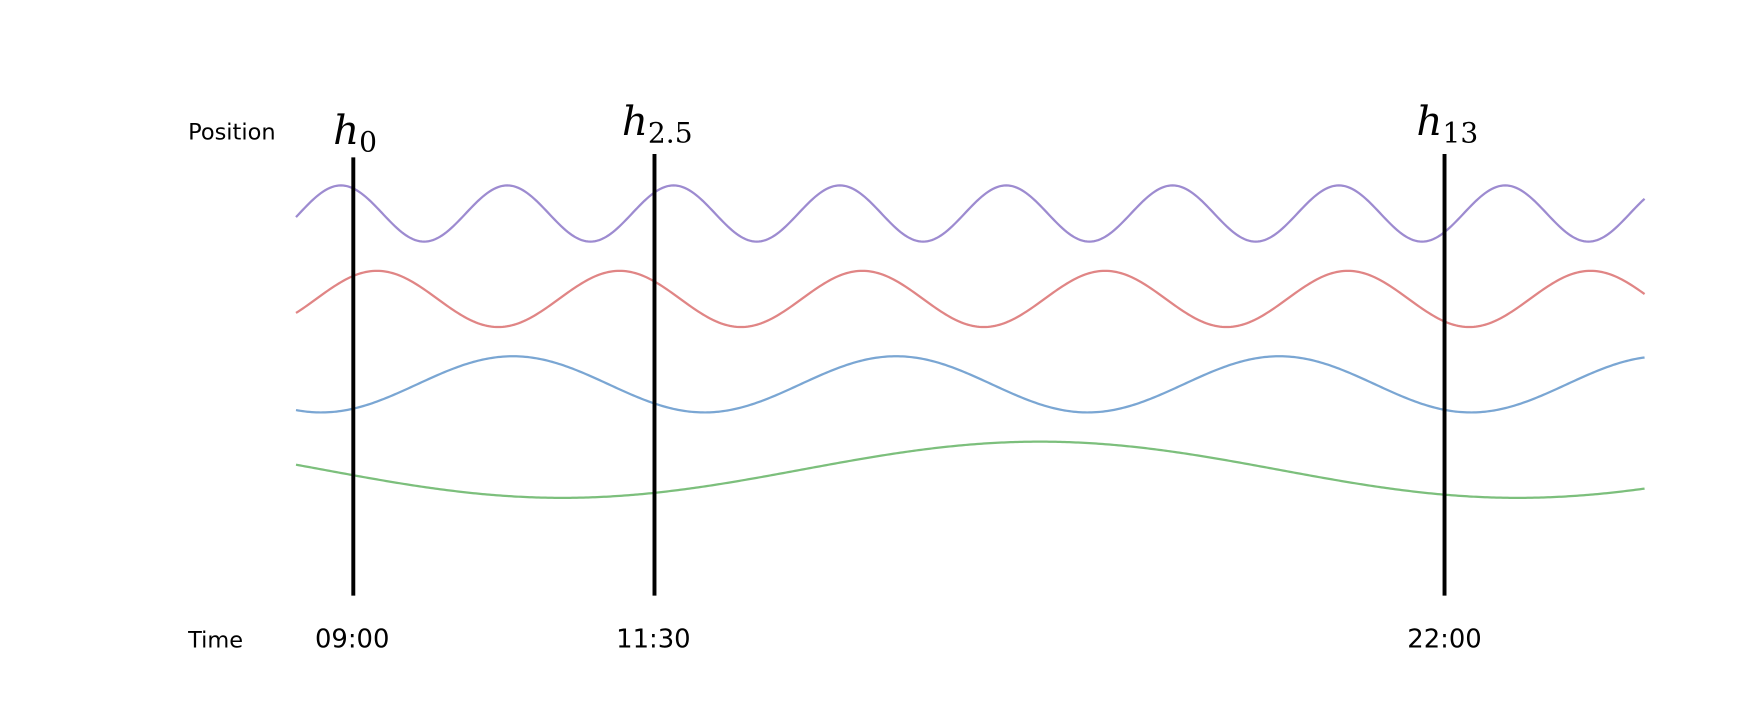 Image resolution: width=1754 pixels, height=708 pixels. I want to click on subscript: 13, so click(1460, 133).